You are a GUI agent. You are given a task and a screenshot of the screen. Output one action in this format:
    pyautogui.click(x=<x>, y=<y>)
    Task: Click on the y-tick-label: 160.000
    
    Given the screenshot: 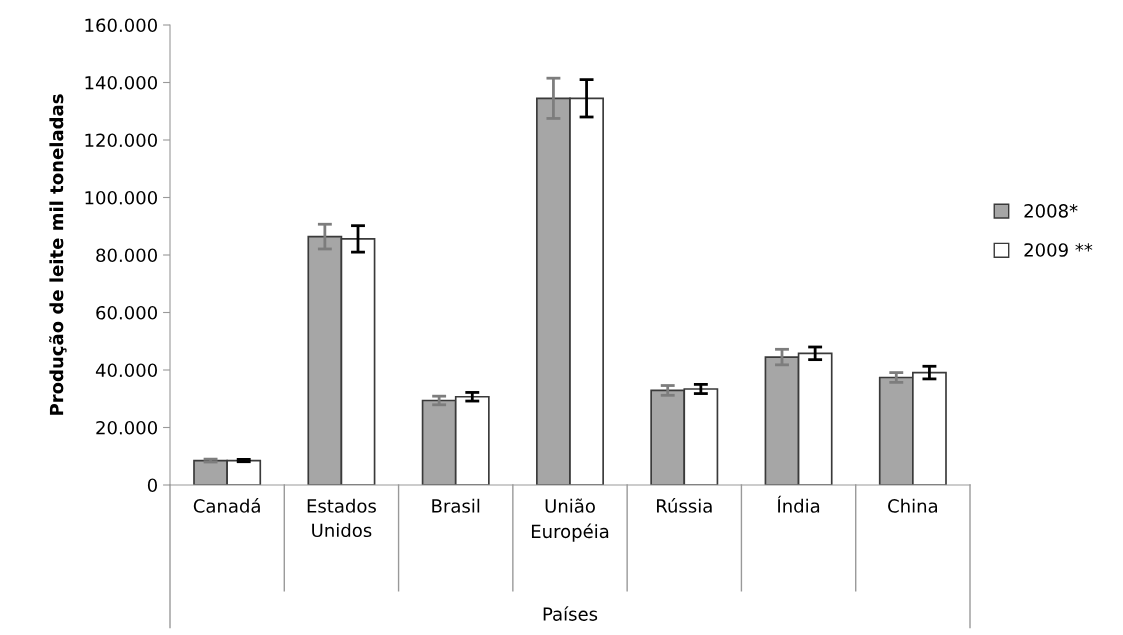 What is the action you would take?
    pyautogui.click(x=121, y=25)
    